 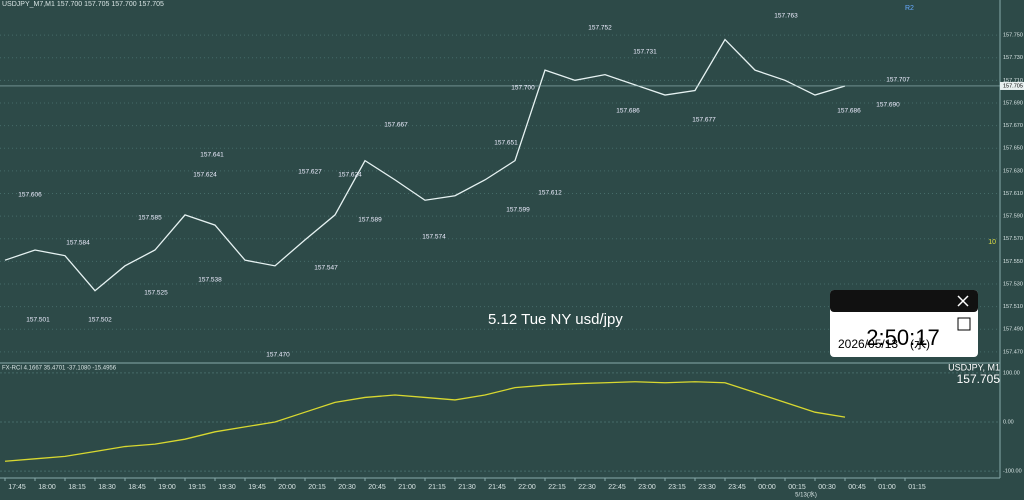 I want to click on price-annotation: 157.612, so click(x=550, y=193).